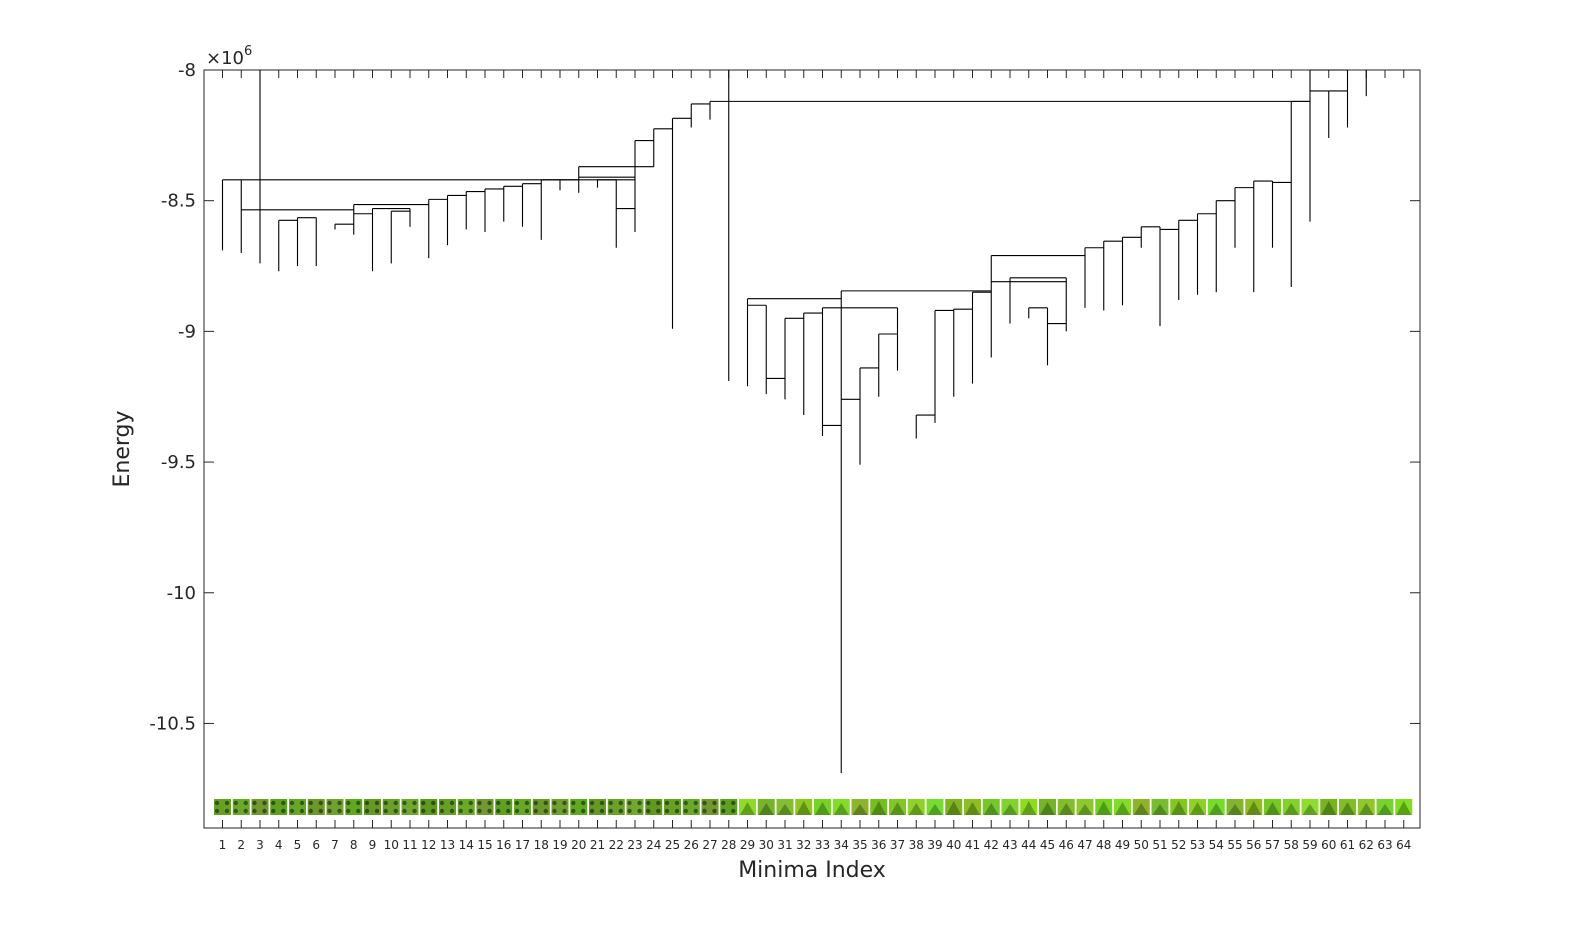 This screenshot has width=1578, height=938. I want to click on x-tick-label: 12, so click(428, 845).